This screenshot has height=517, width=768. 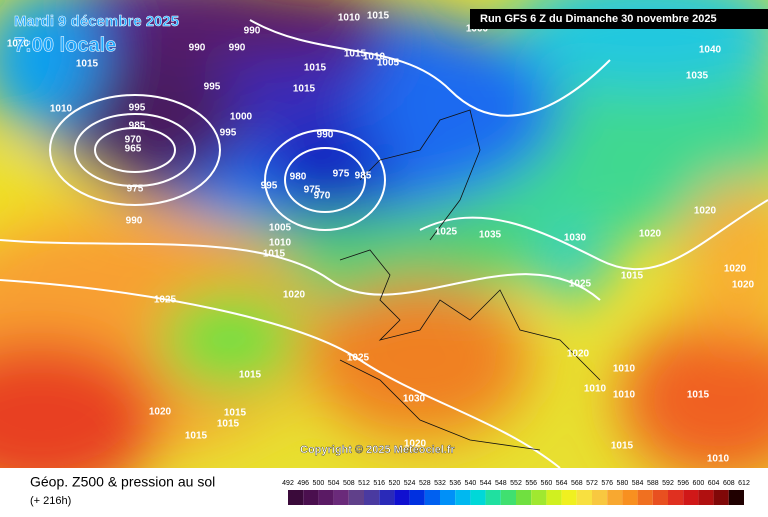 I want to click on colorbar-label: 504, so click(x=334, y=483).